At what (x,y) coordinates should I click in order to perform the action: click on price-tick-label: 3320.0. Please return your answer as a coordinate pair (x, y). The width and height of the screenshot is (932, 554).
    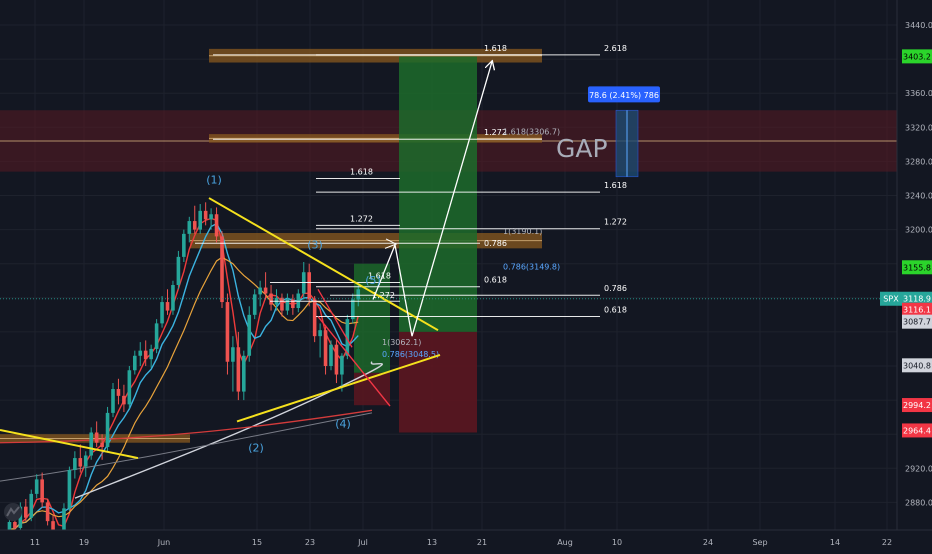
    Looking at the image, I should click on (918, 127).